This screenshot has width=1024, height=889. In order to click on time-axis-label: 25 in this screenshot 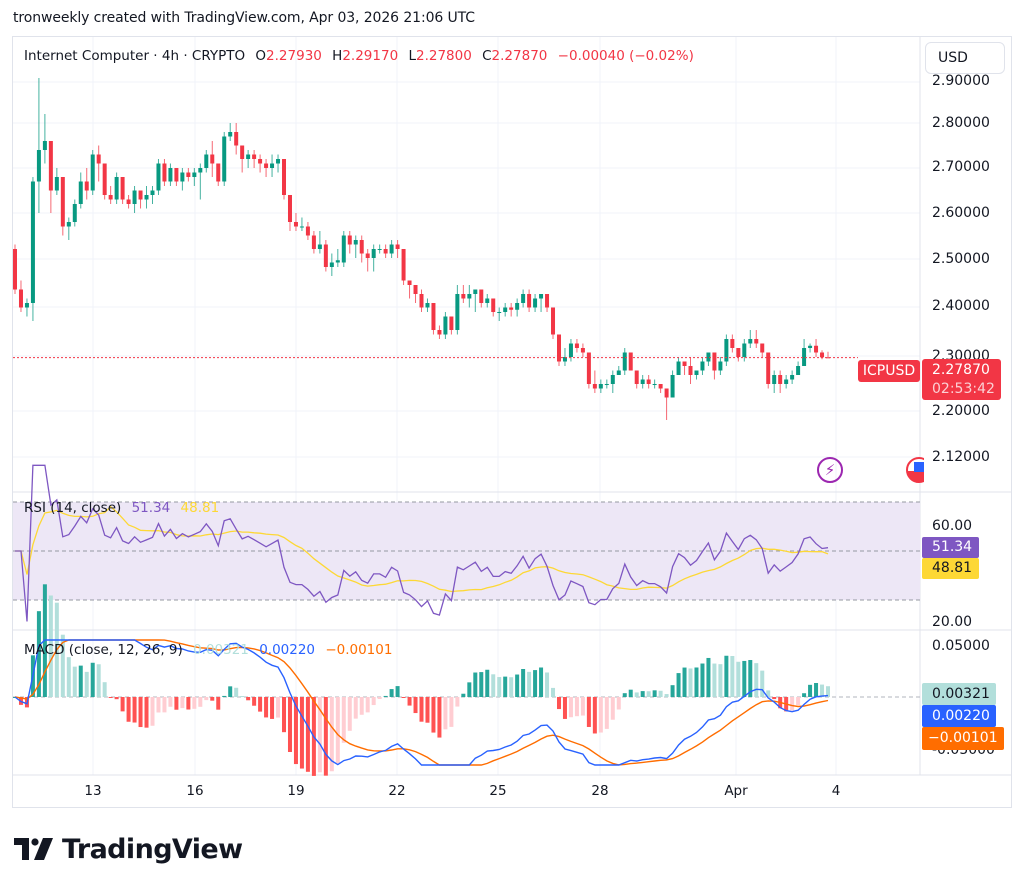, I will do `click(498, 791)`.